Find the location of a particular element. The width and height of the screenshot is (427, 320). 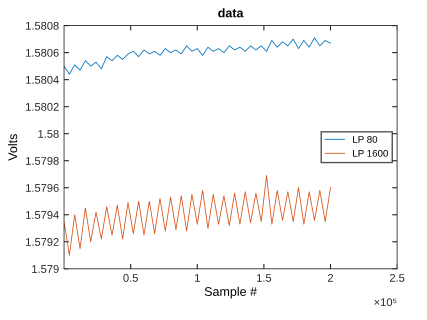

legend-label: LP 1600 is located at coordinates (370, 153).